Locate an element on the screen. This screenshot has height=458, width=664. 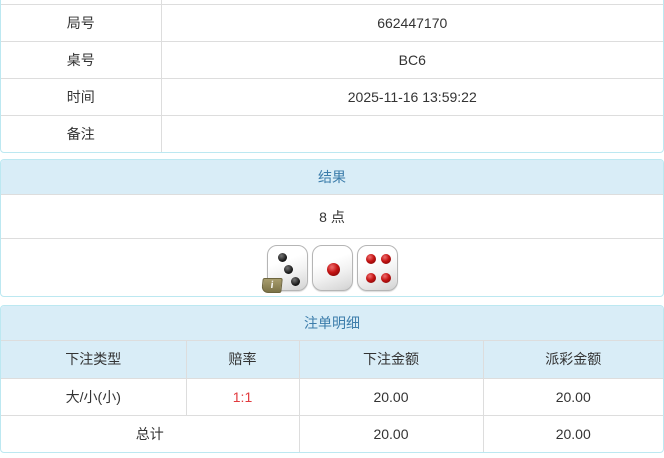
bet-odds-cell: 1:1 is located at coordinates (242, 397).